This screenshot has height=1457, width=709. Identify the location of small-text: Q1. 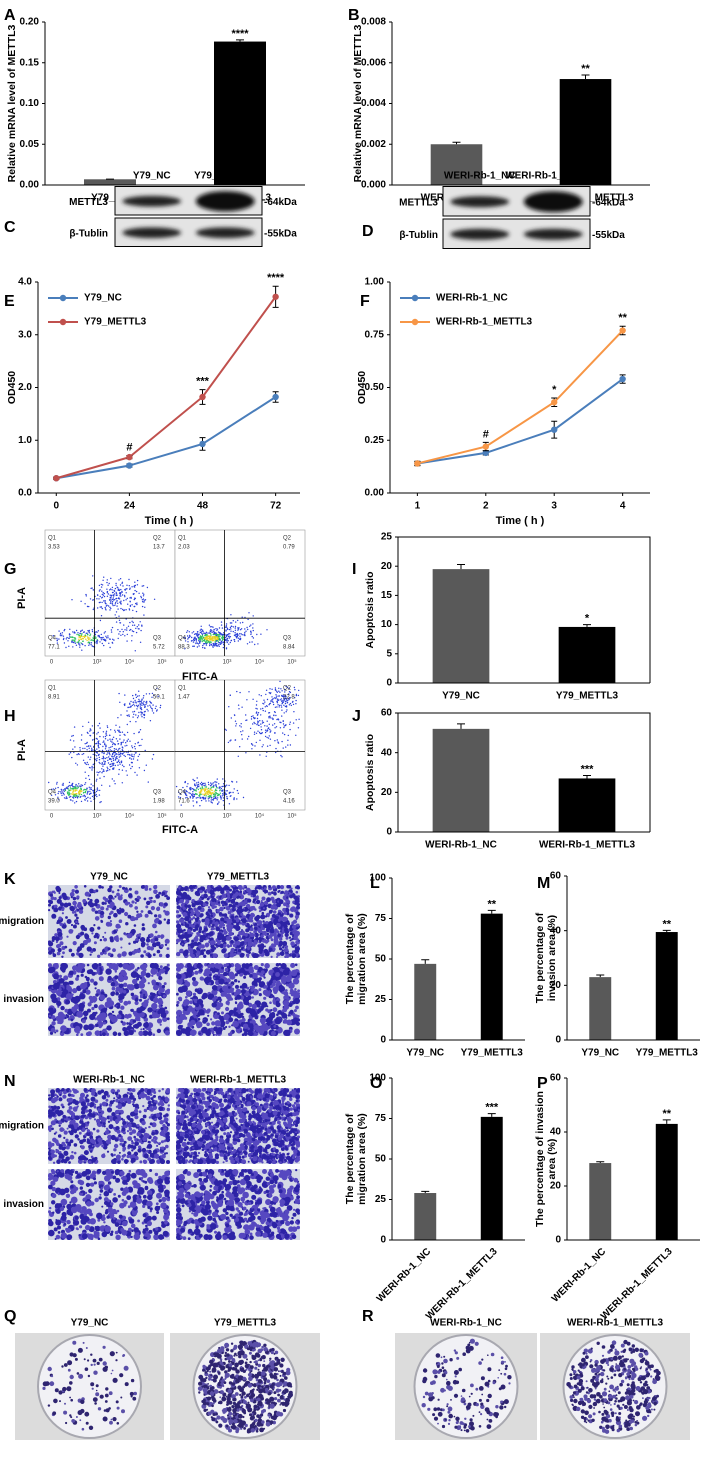
(182, 689).